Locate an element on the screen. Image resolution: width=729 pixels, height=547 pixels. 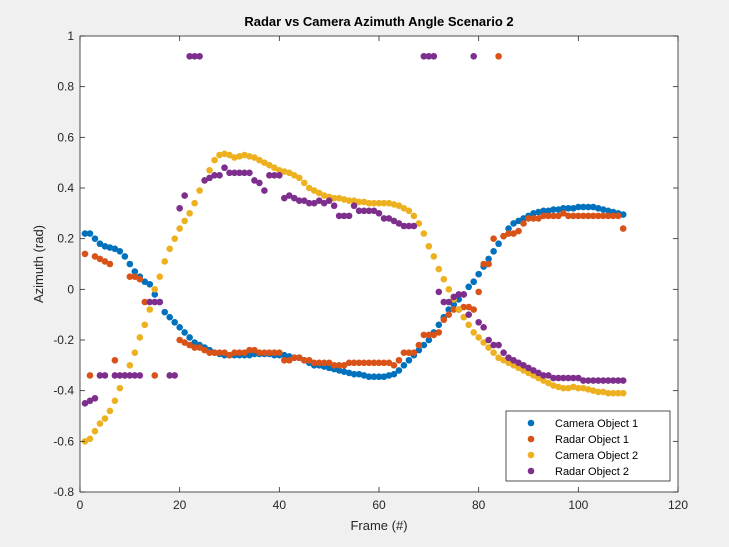
y-axis-label: Azimuth (rad) is located at coordinates (38, 264).